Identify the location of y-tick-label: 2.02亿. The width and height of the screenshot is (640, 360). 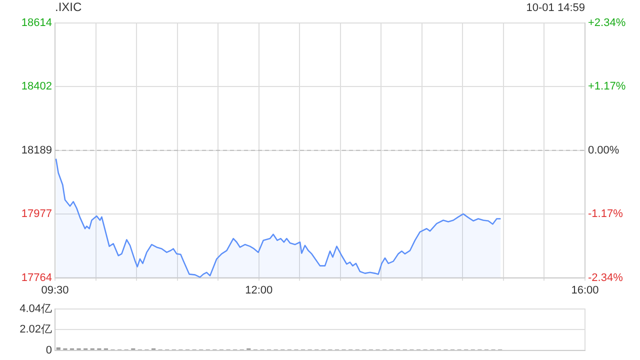
(36, 330).